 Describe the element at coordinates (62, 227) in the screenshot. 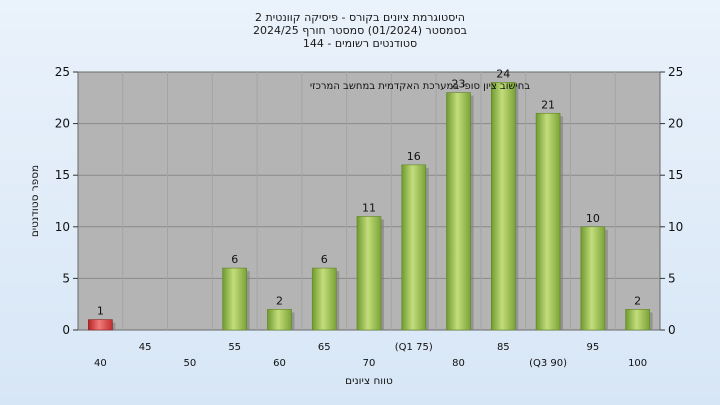

I see `y-tick-label: 10` at that location.